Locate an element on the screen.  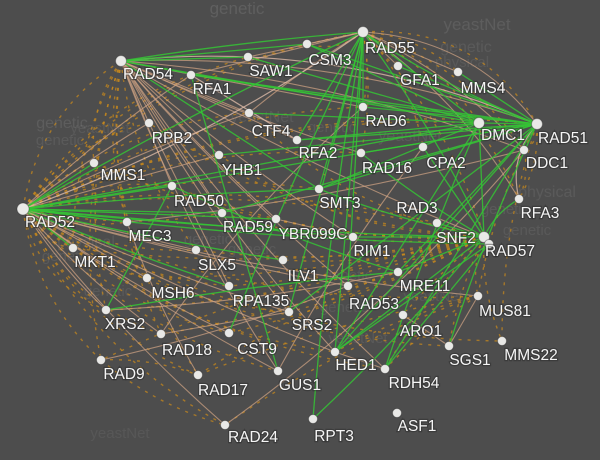
node-ybr099c is located at coordinates (276, 219).